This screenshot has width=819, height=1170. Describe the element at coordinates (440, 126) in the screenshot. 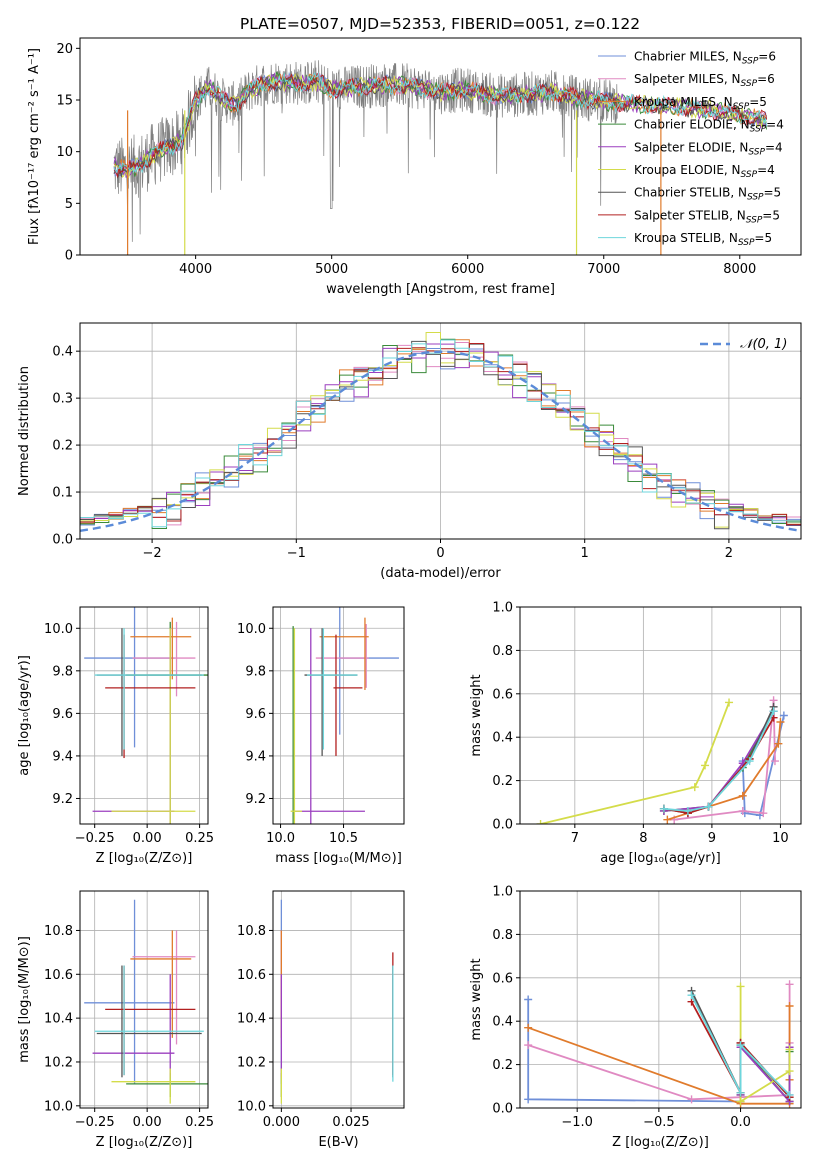

I see `model-line` at that location.